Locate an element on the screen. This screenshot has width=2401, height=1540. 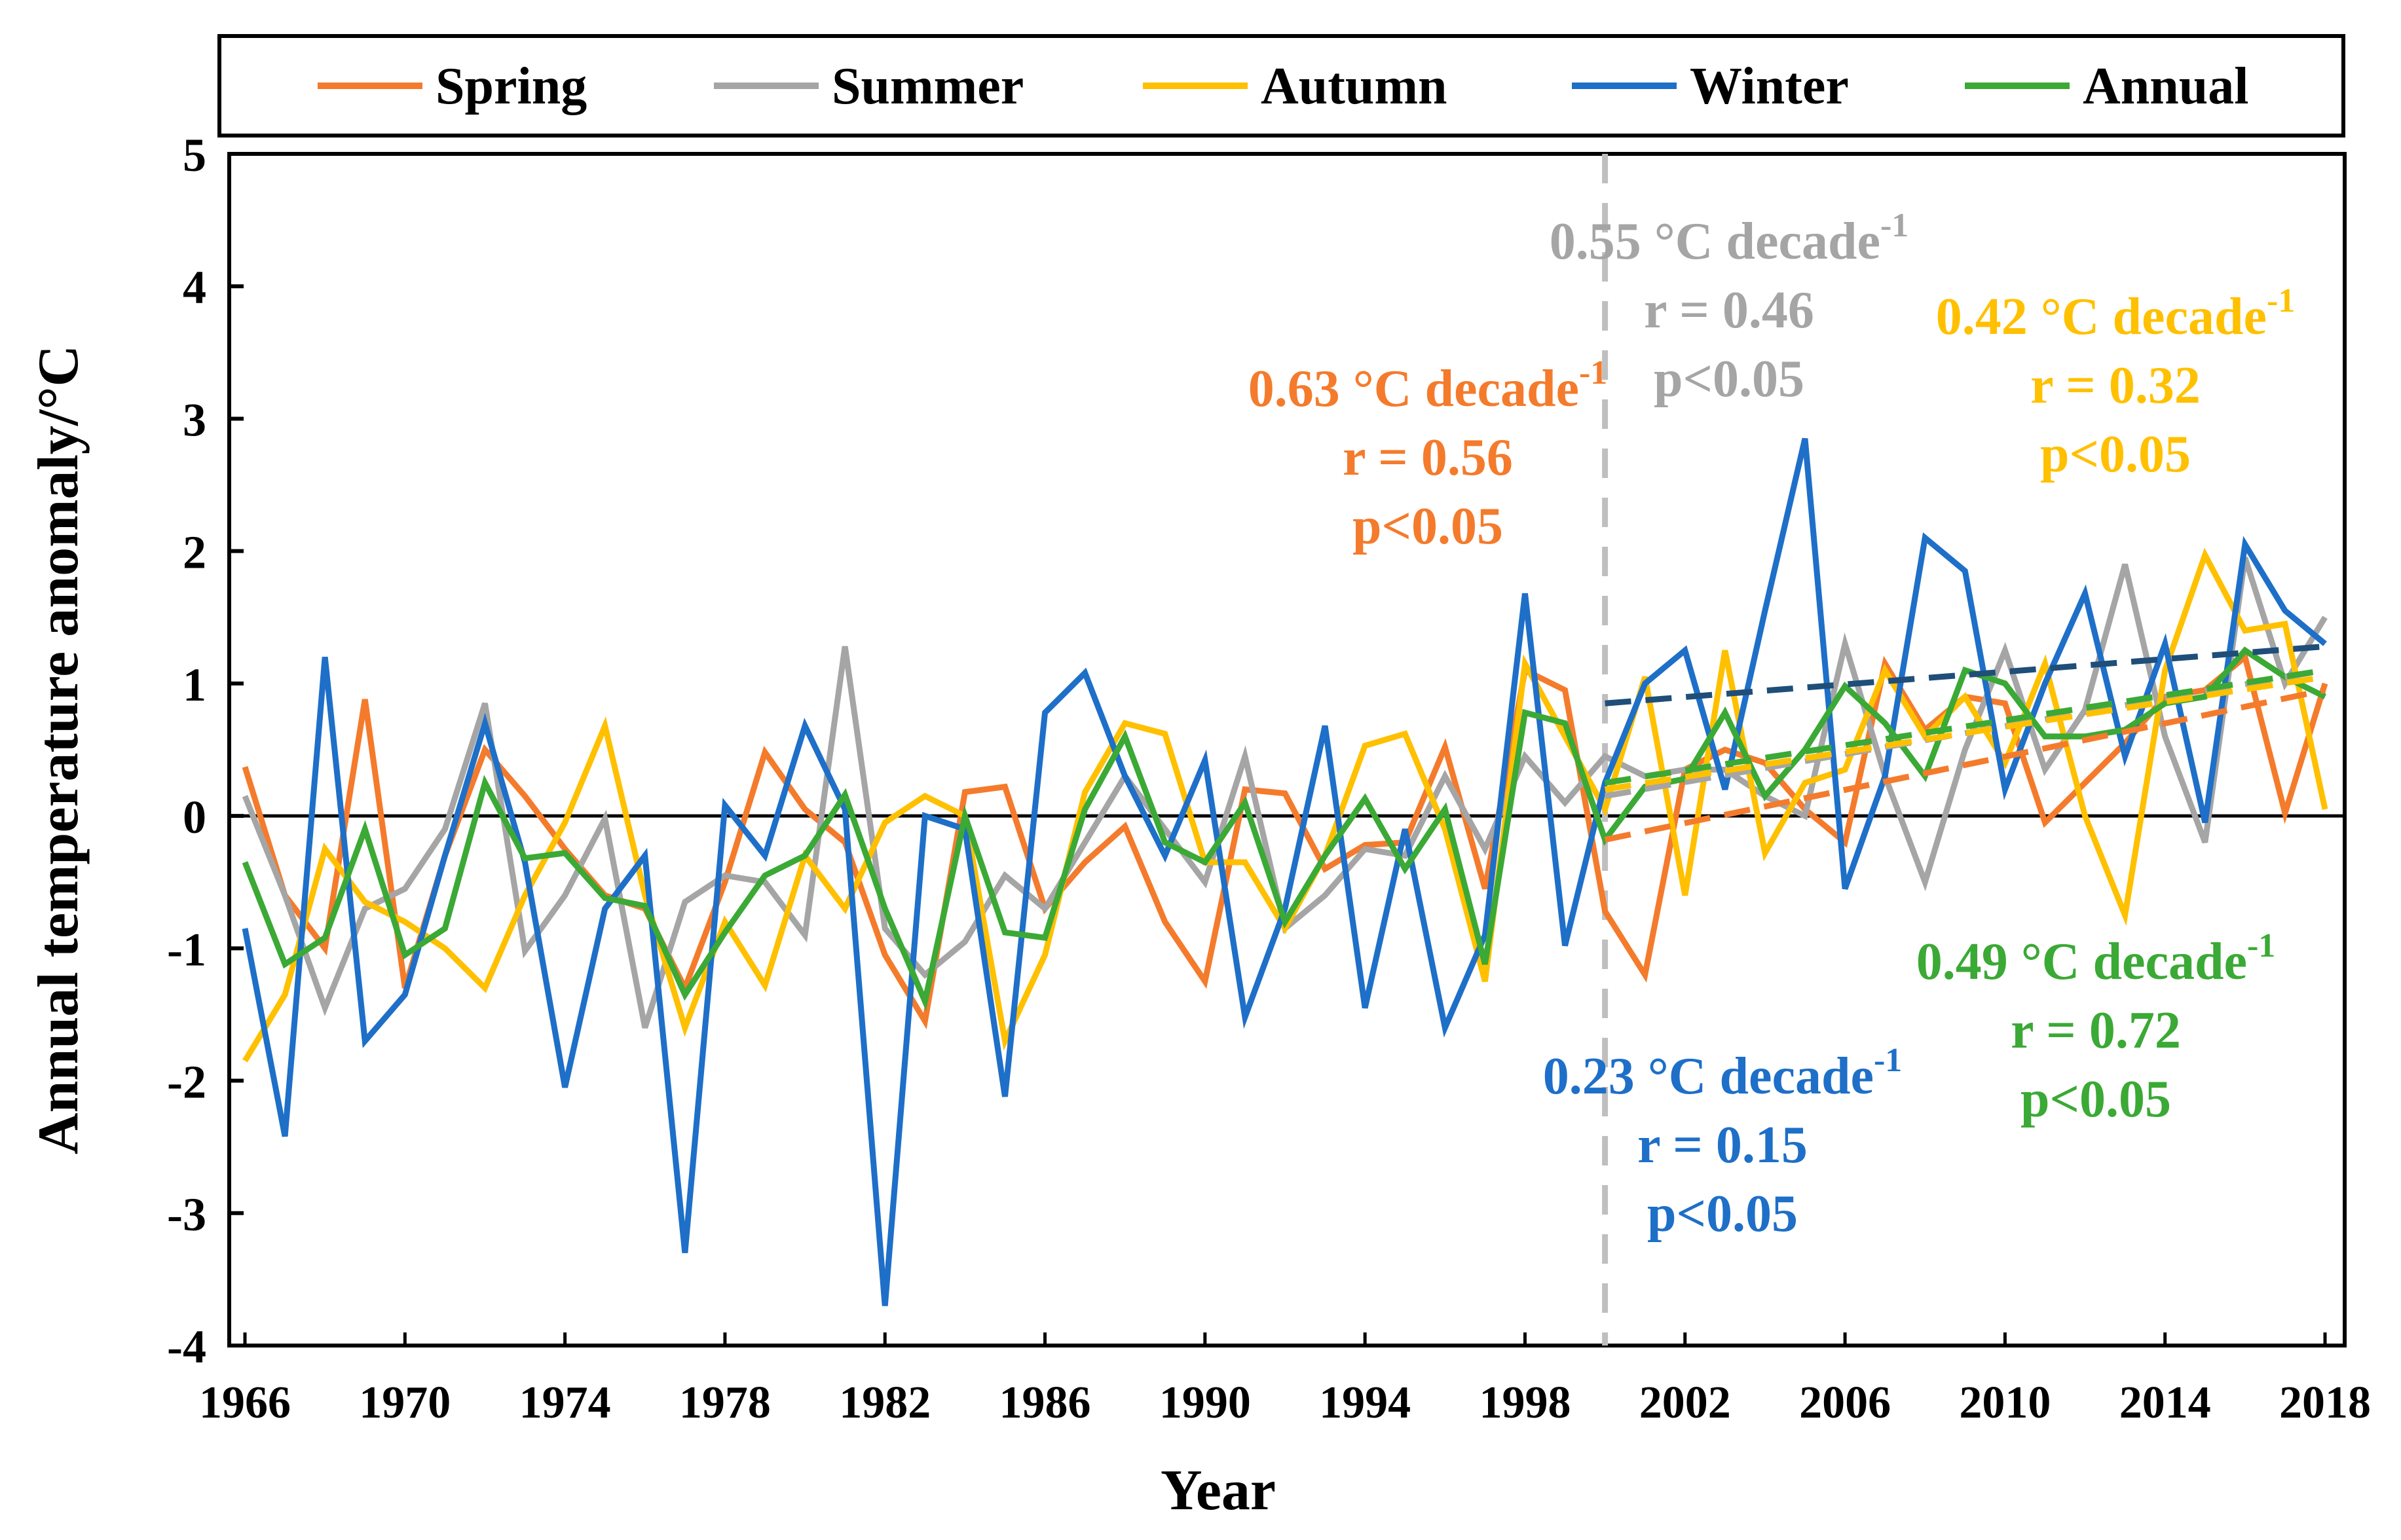
y-tick-label: 5 is located at coordinates (194, 155).